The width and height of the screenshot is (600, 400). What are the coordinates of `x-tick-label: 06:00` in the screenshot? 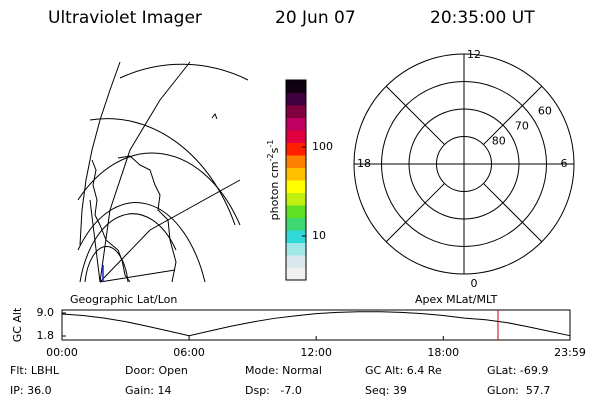 It's located at (189, 352).